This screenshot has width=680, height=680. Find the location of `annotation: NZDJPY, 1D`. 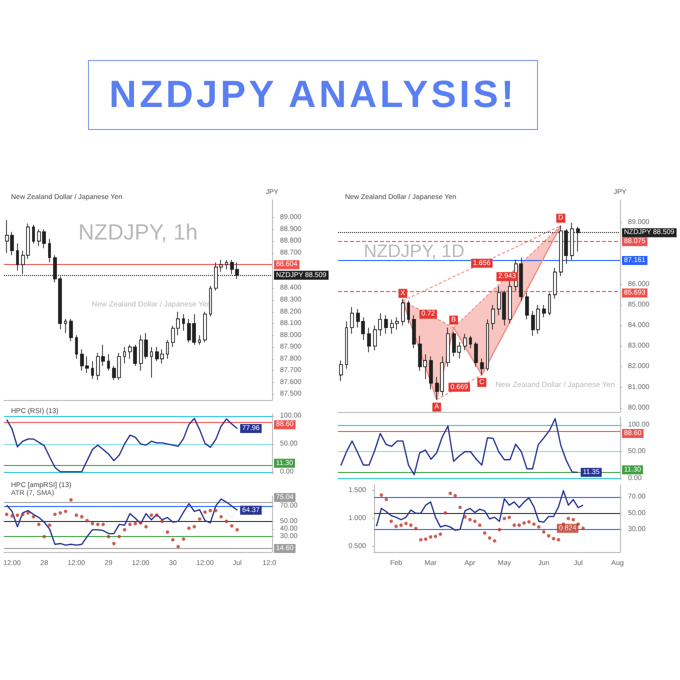

annotation: NZDJPY, 1D is located at coordinates (414, 250).